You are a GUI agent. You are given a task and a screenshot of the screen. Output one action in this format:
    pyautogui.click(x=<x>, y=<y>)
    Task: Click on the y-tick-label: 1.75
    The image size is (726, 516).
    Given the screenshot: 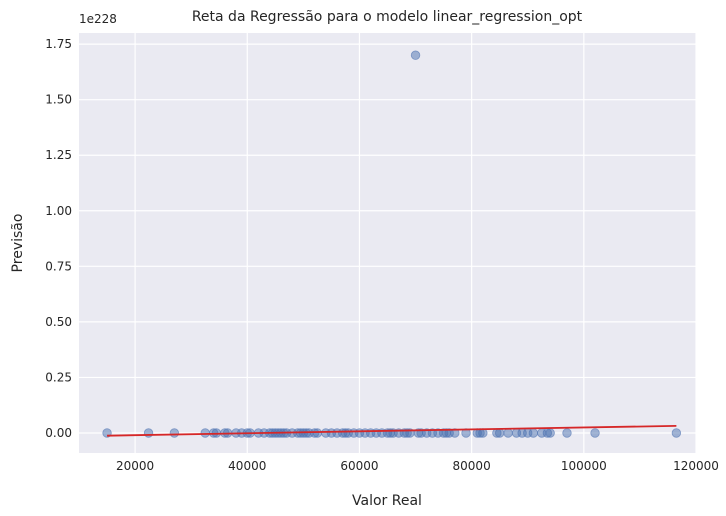 What is the action you would take?
    pyautogui.click(x=58, y=44)
    